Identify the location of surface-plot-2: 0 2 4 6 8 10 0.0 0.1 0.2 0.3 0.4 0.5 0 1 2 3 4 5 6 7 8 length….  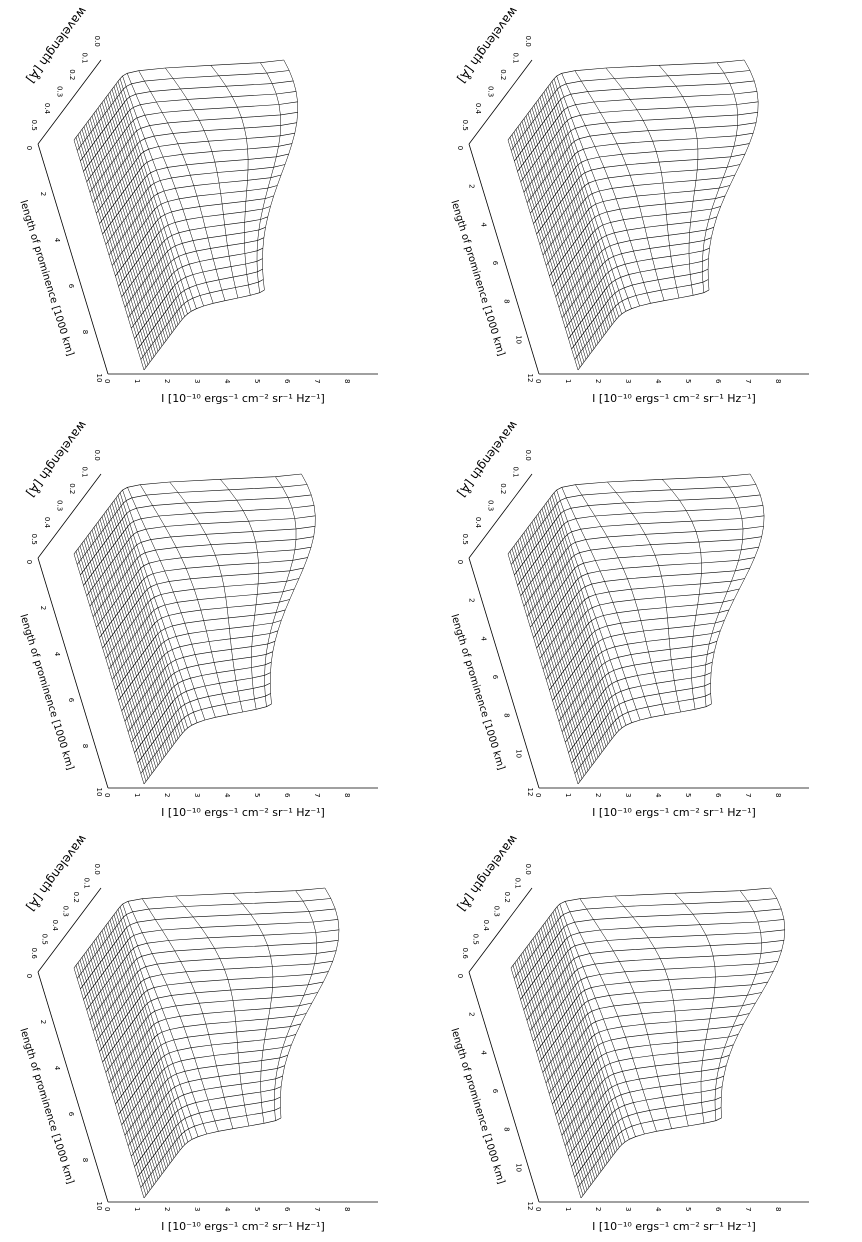
(197, 618).